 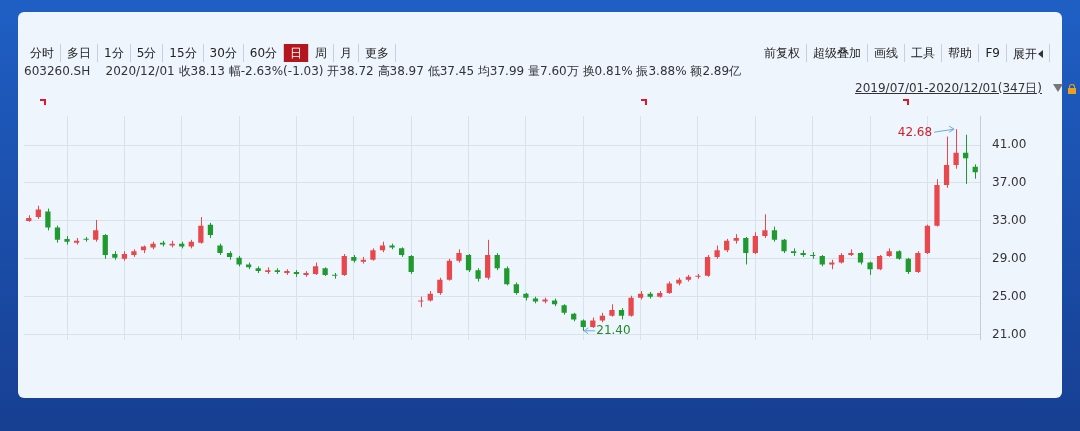 What do you see at coordinates (1009, 220) in the screenshot?
I see `y-tick-label: 33.00` at bounding box center [1009, 220].